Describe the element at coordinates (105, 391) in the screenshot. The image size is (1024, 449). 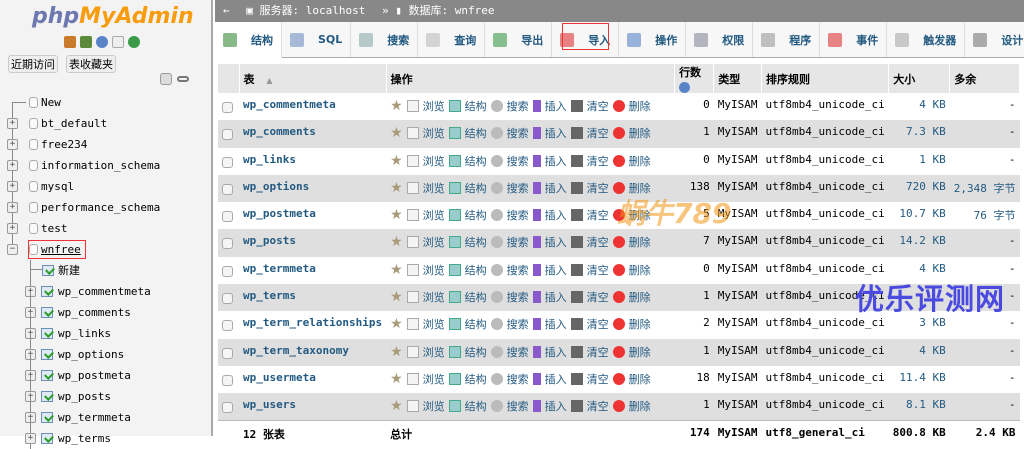
I see `sidebar-table-item: + wp_posts` at that location.